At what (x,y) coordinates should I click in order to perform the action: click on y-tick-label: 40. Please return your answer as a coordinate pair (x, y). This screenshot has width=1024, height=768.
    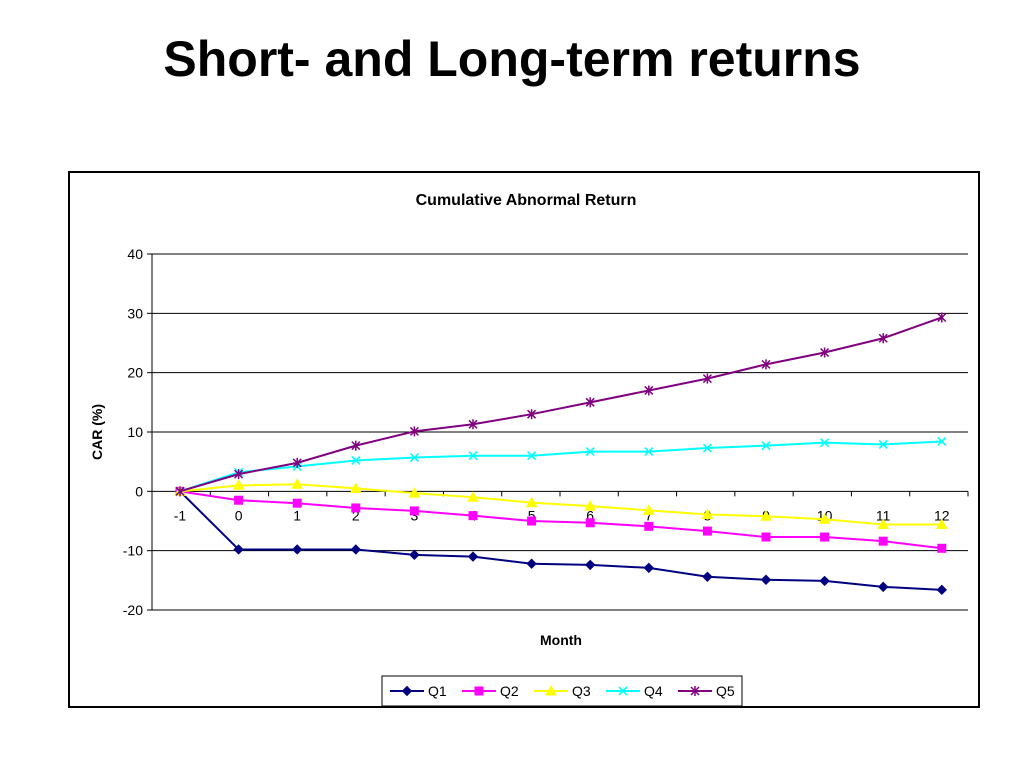
    Looking at the image, I should click on (135, 254).